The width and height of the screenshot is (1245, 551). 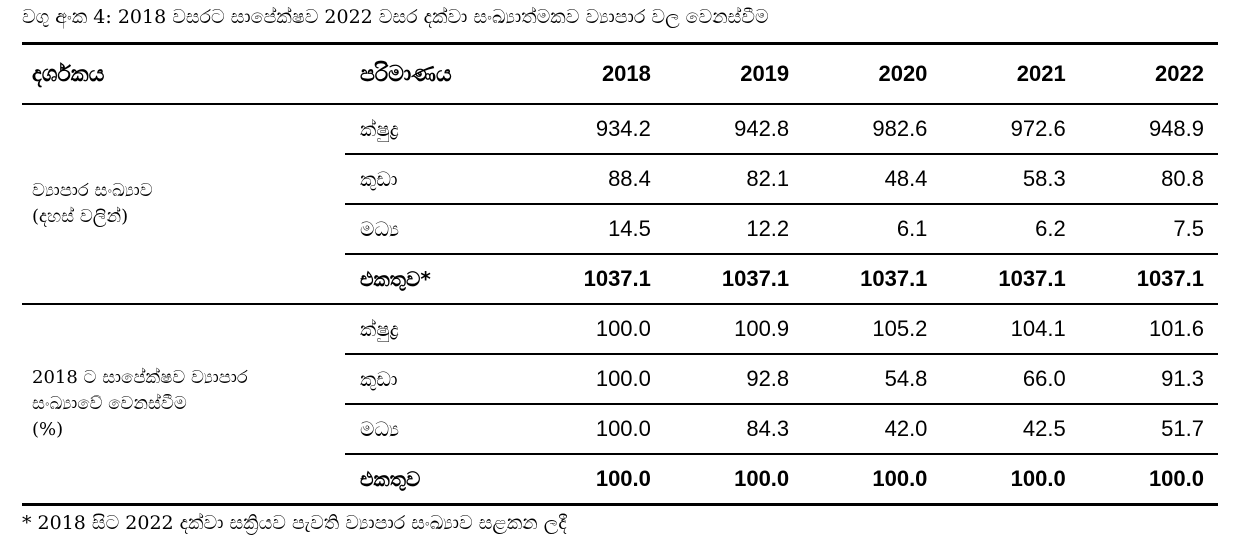 What do you see at coordinates (390, 479) in the screenshot?
I see `row-category: එකතුව` at bounding box center [390, 479].